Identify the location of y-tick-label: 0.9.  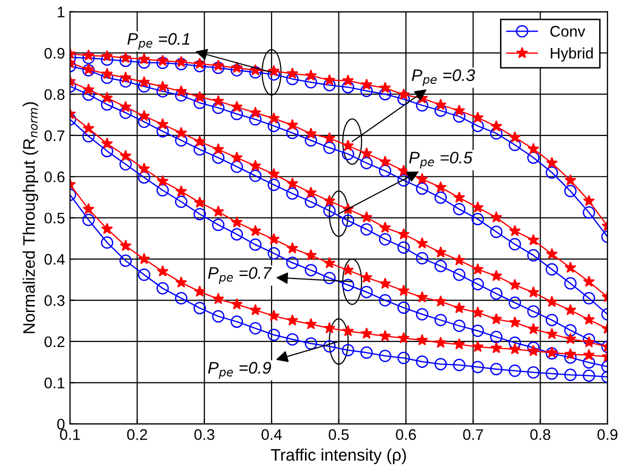
(54, 53).